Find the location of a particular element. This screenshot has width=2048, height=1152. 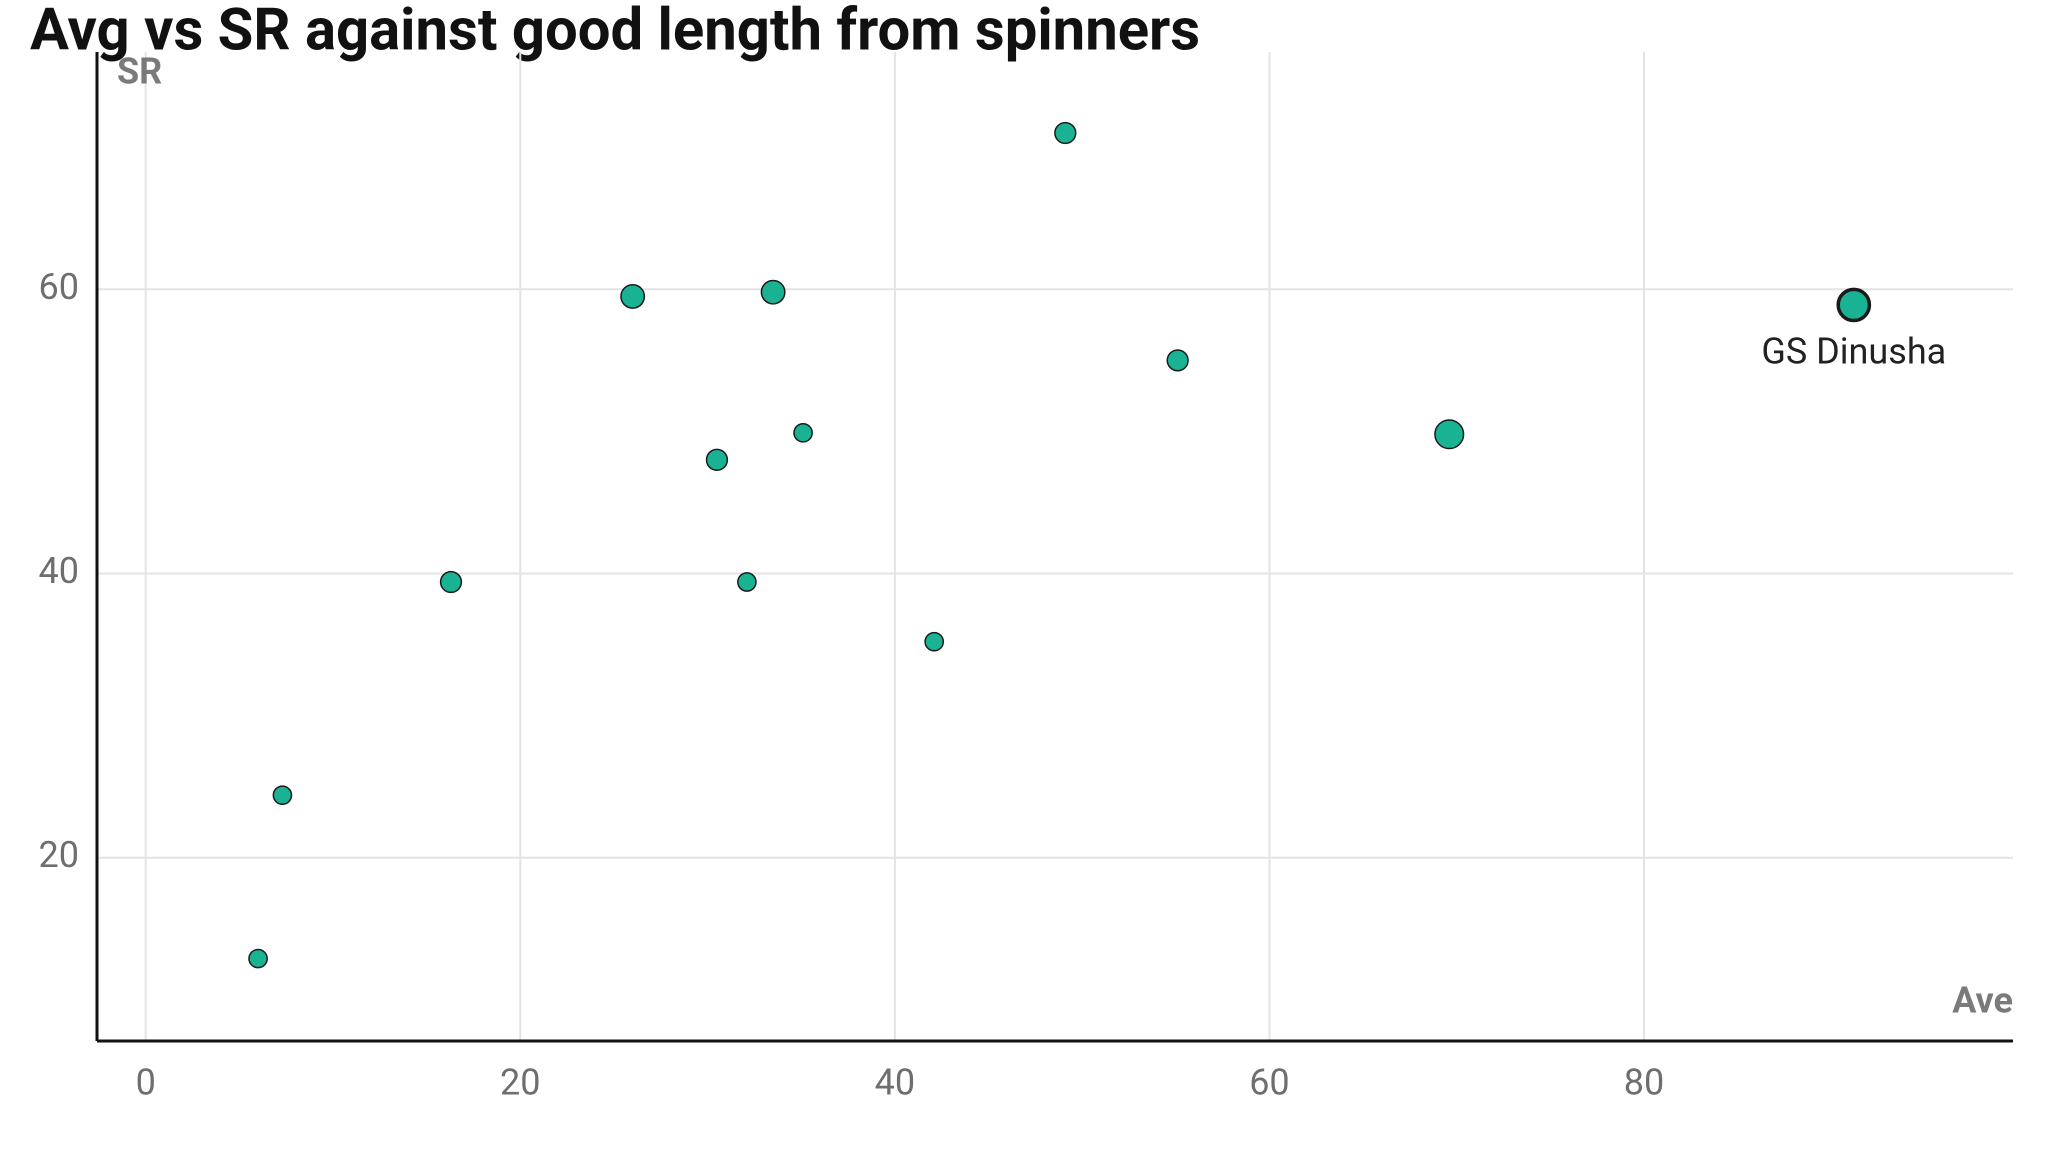

x-tick-label: 0 is located at coordinates (146, 1083).